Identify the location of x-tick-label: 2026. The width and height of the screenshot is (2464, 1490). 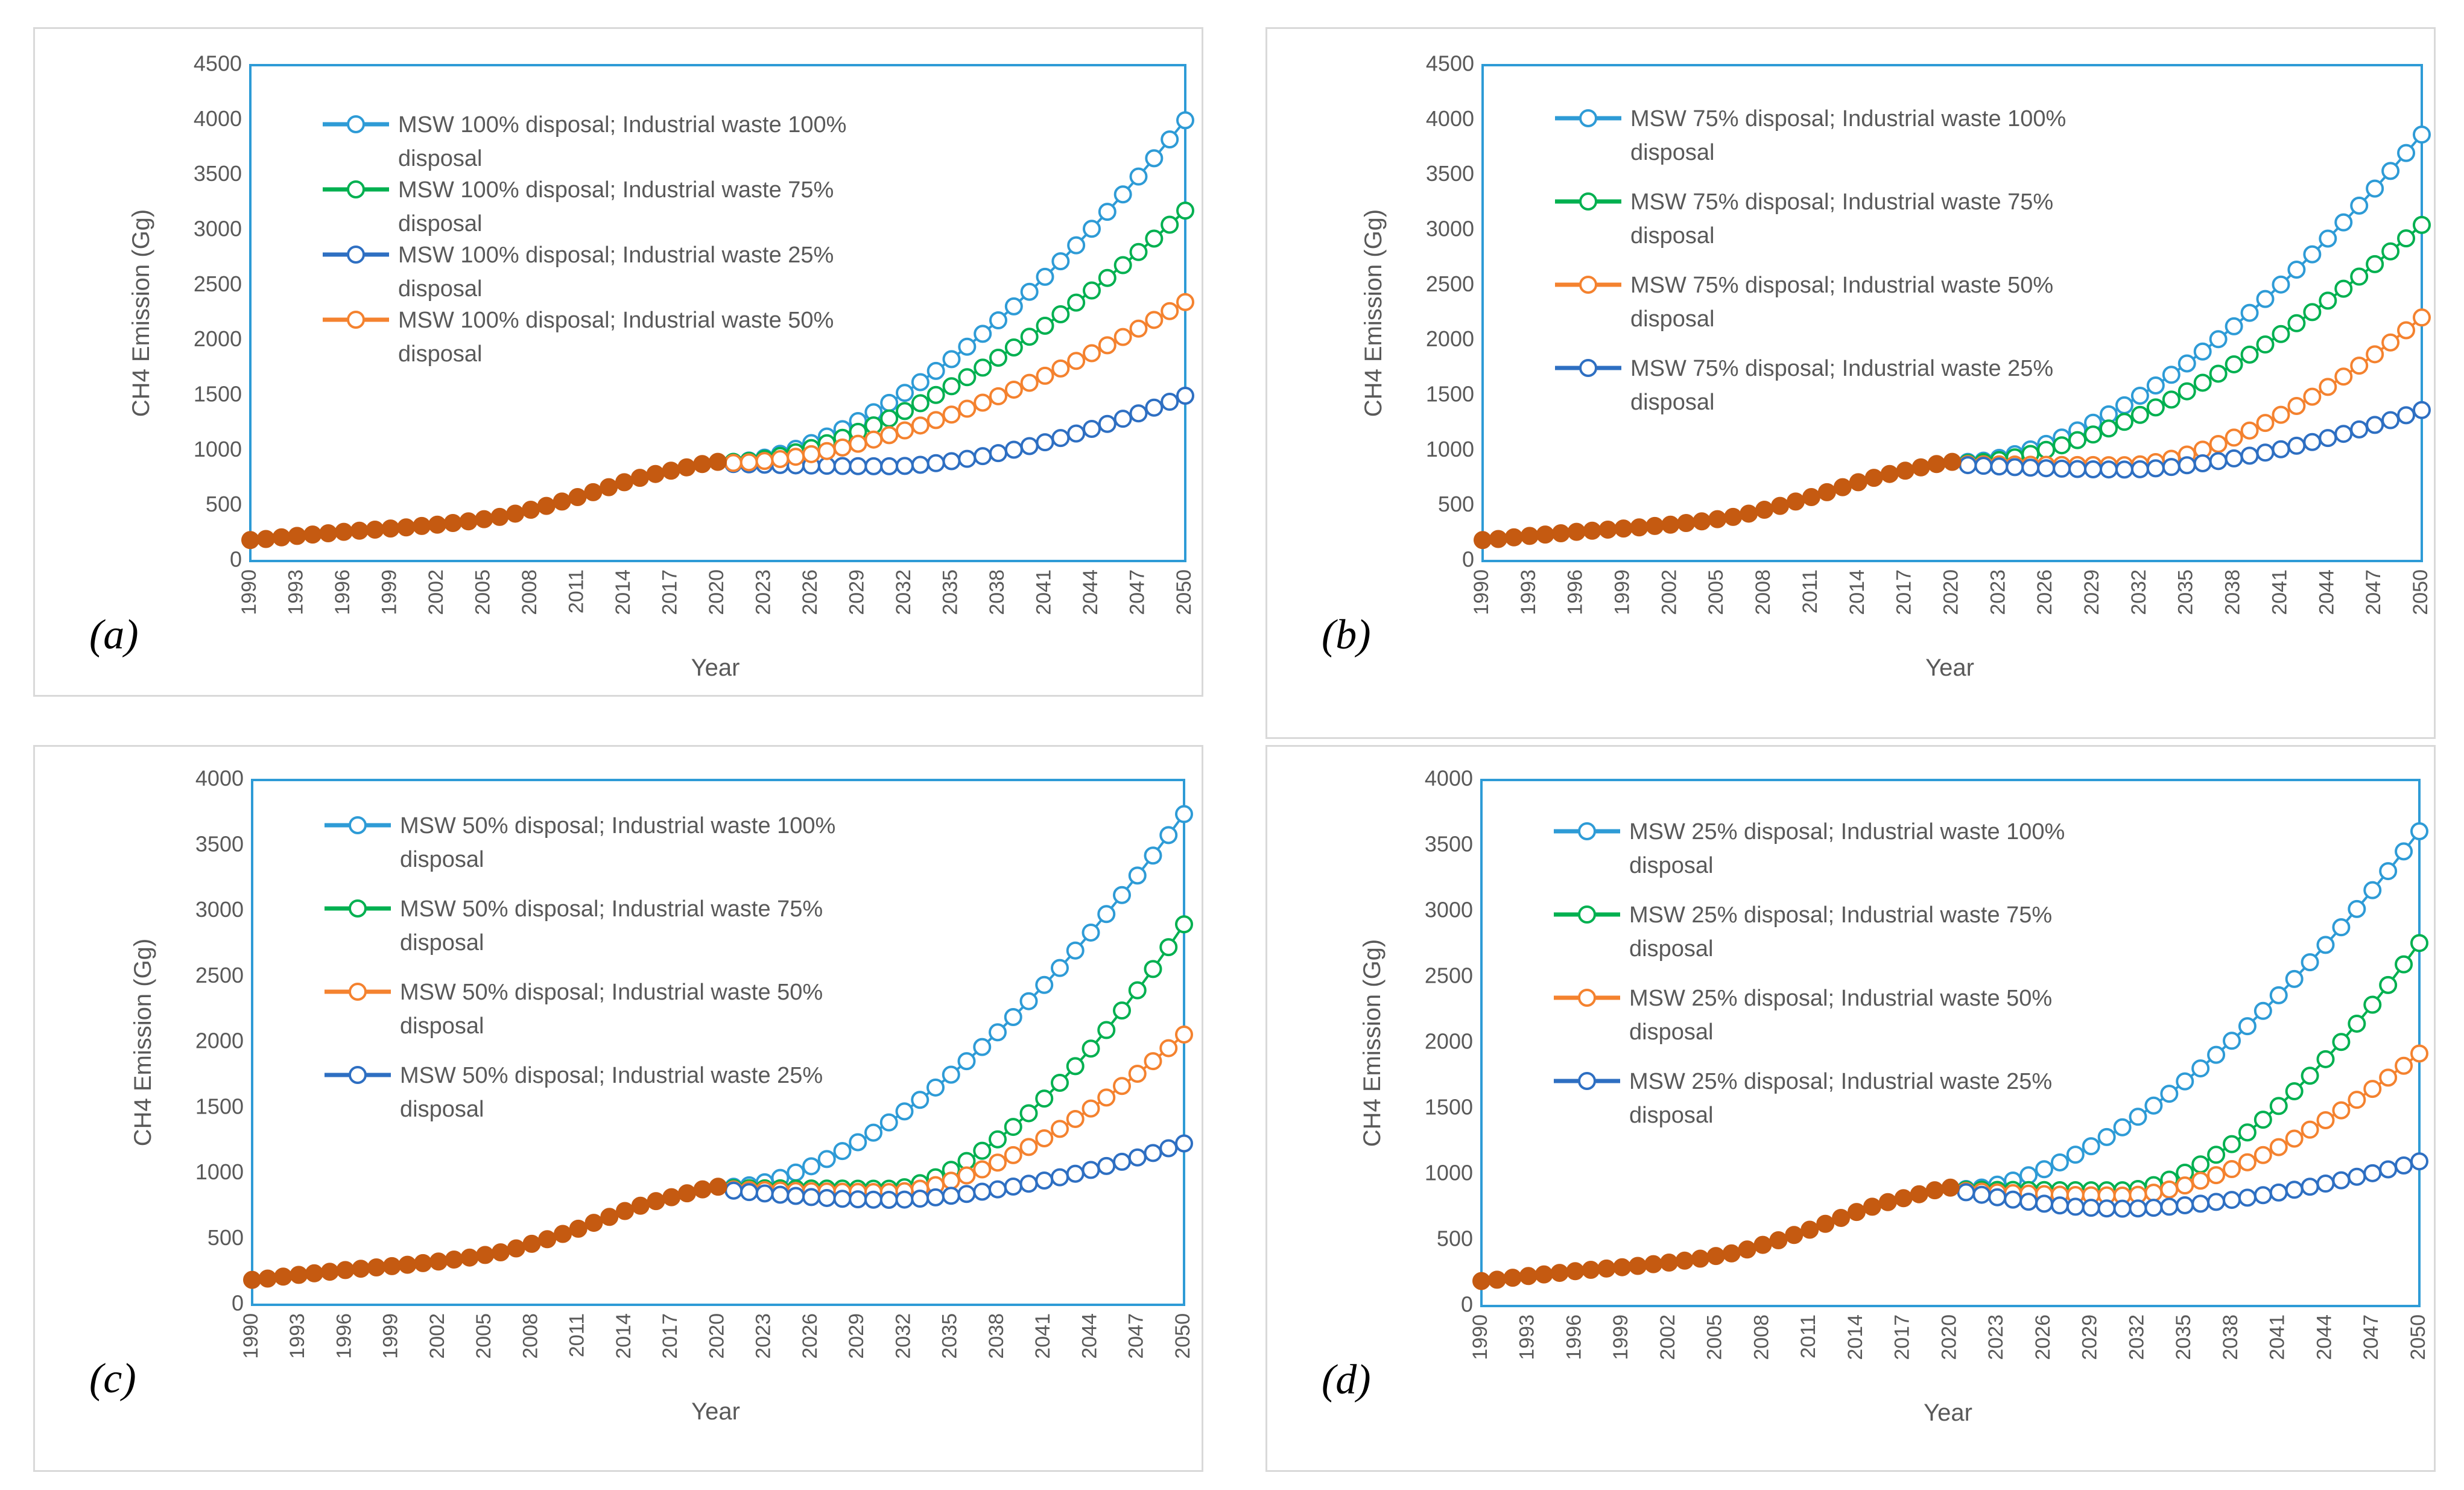
(810, 1336).